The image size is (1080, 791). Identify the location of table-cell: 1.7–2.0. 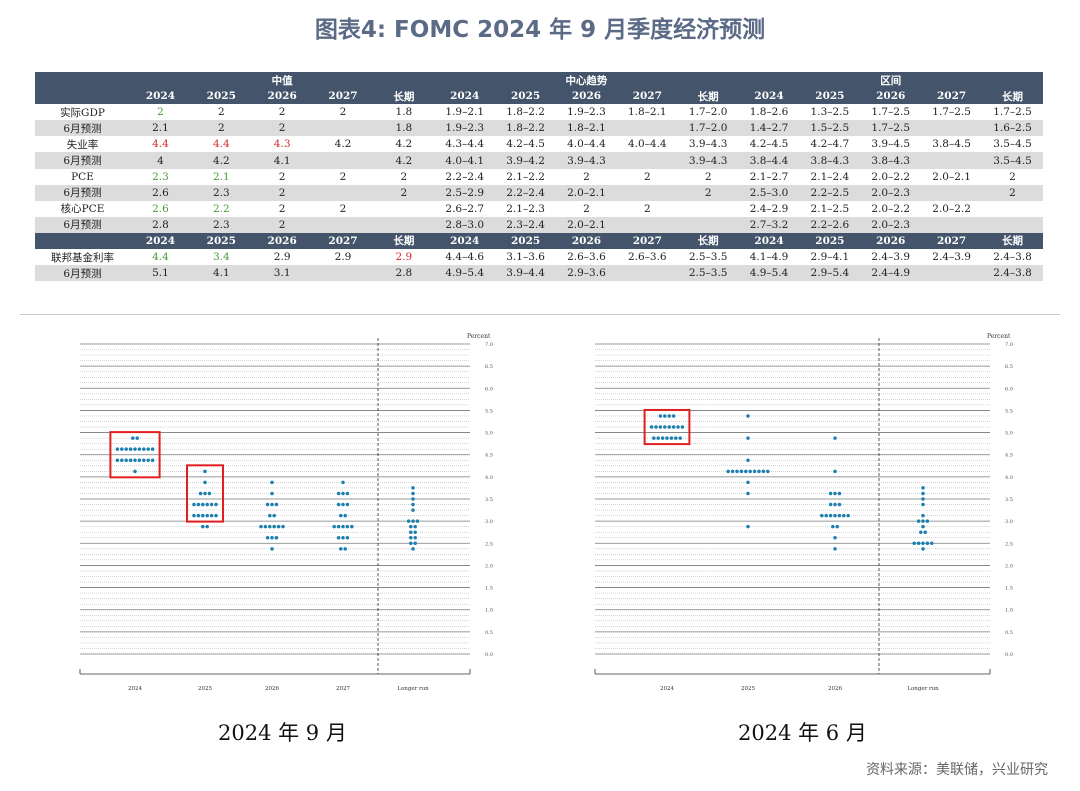
(708, 112).